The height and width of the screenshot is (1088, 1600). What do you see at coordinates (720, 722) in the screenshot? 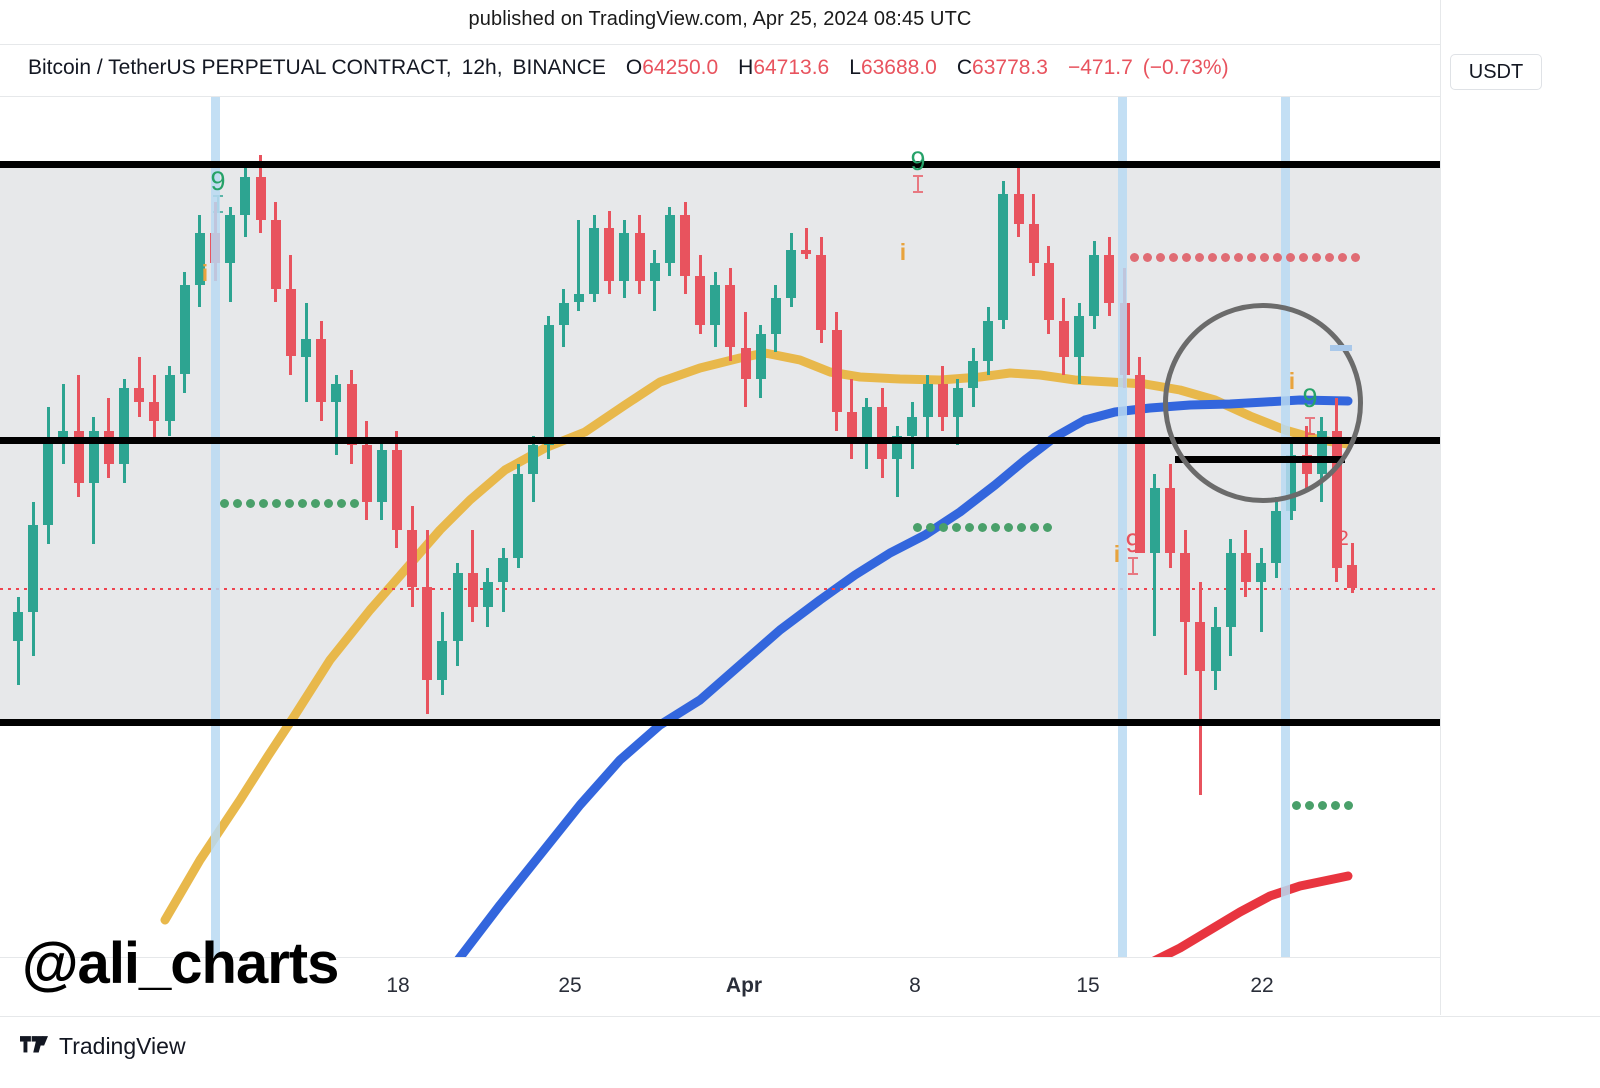
I see `horizontal-level-lower-support` at bounding box center [720, 722].